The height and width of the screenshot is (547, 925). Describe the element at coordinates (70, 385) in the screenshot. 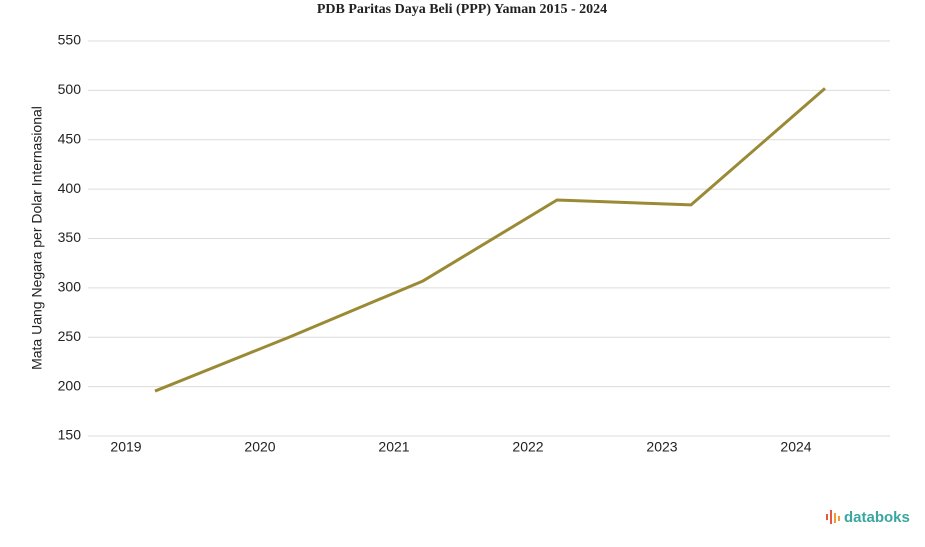

I see `y-tick-label: 200` at that location.